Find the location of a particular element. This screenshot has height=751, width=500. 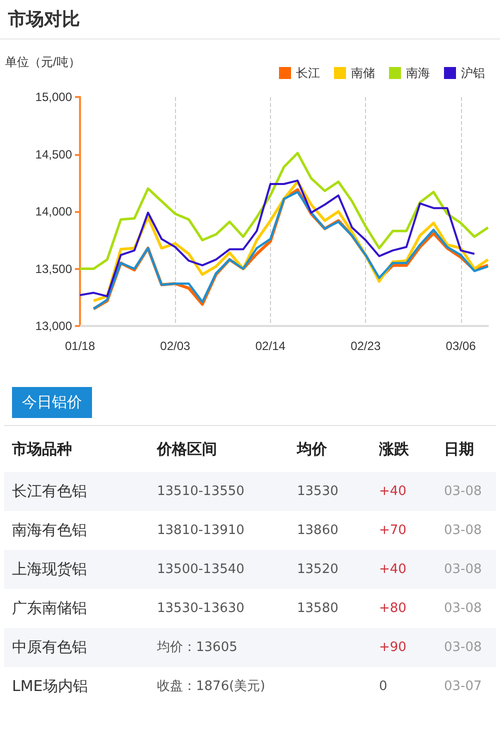

text: 均价：13605 is located at coordinates (260, 647).